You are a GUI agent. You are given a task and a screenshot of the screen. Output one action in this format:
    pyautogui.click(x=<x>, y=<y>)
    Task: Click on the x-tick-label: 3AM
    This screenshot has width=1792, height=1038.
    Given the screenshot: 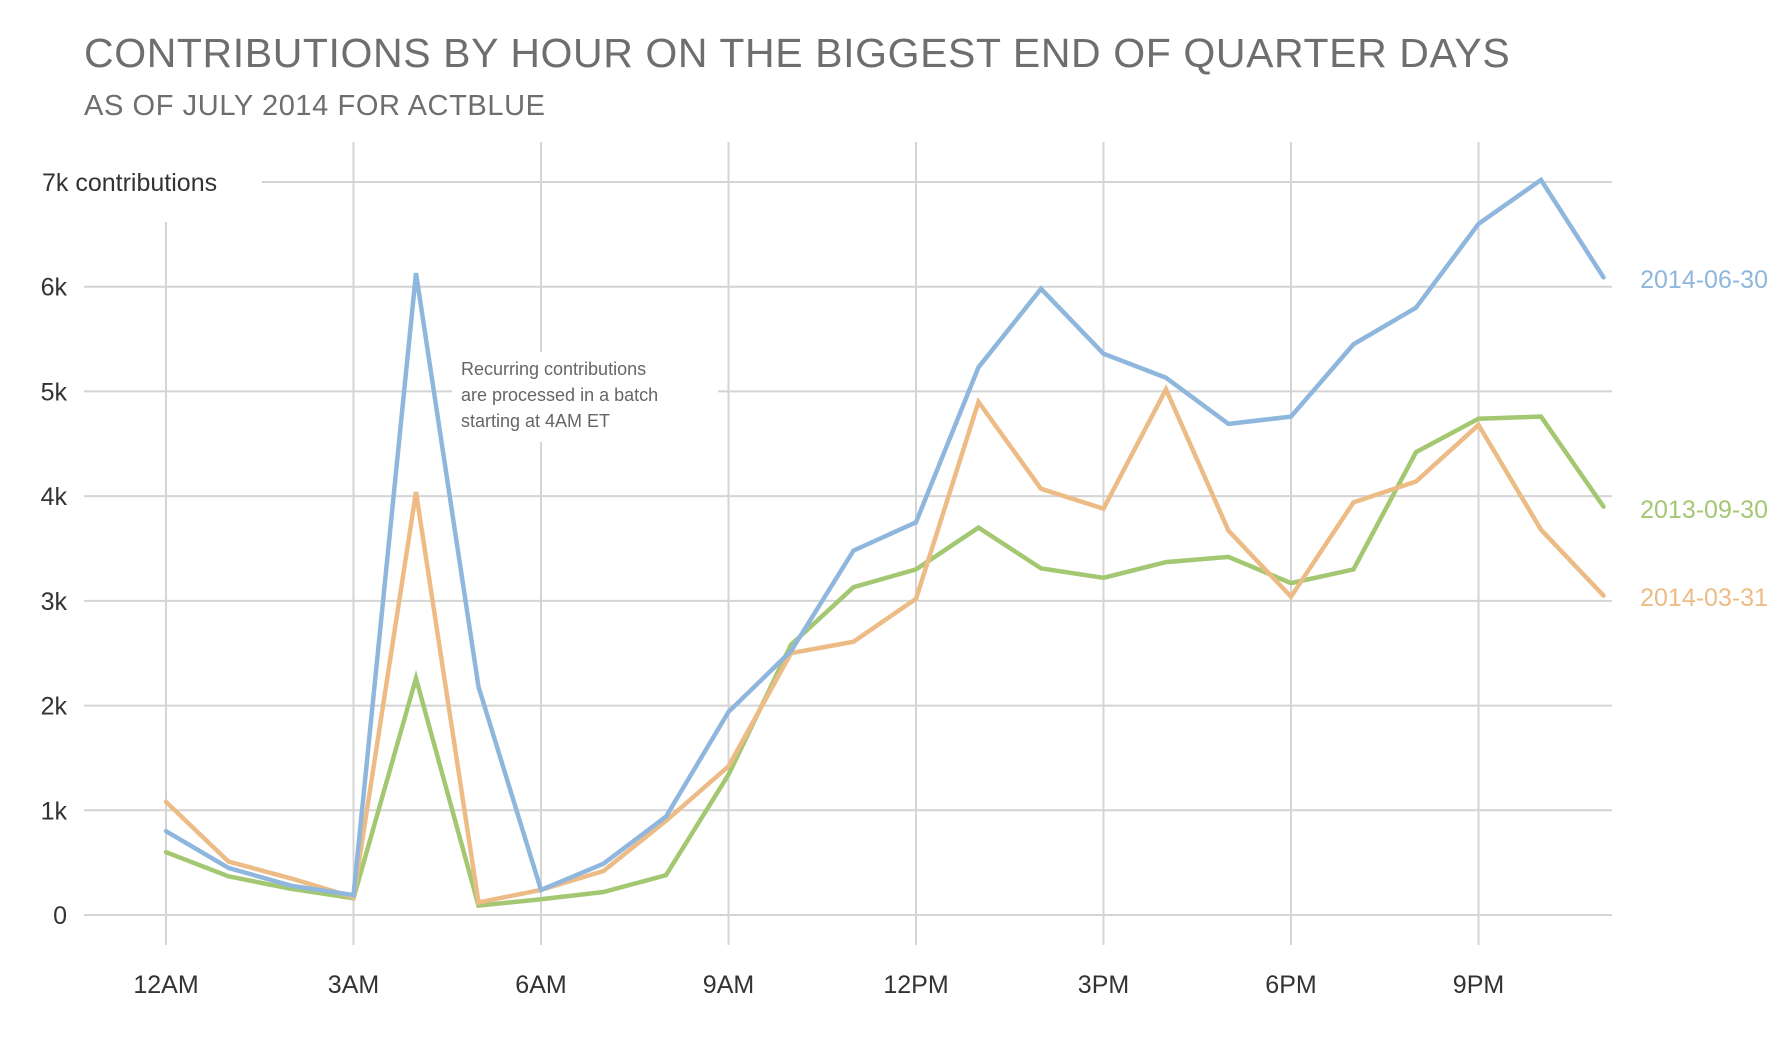 What is the action you would take?
    pyautogui.click(x=353, y=985)
    